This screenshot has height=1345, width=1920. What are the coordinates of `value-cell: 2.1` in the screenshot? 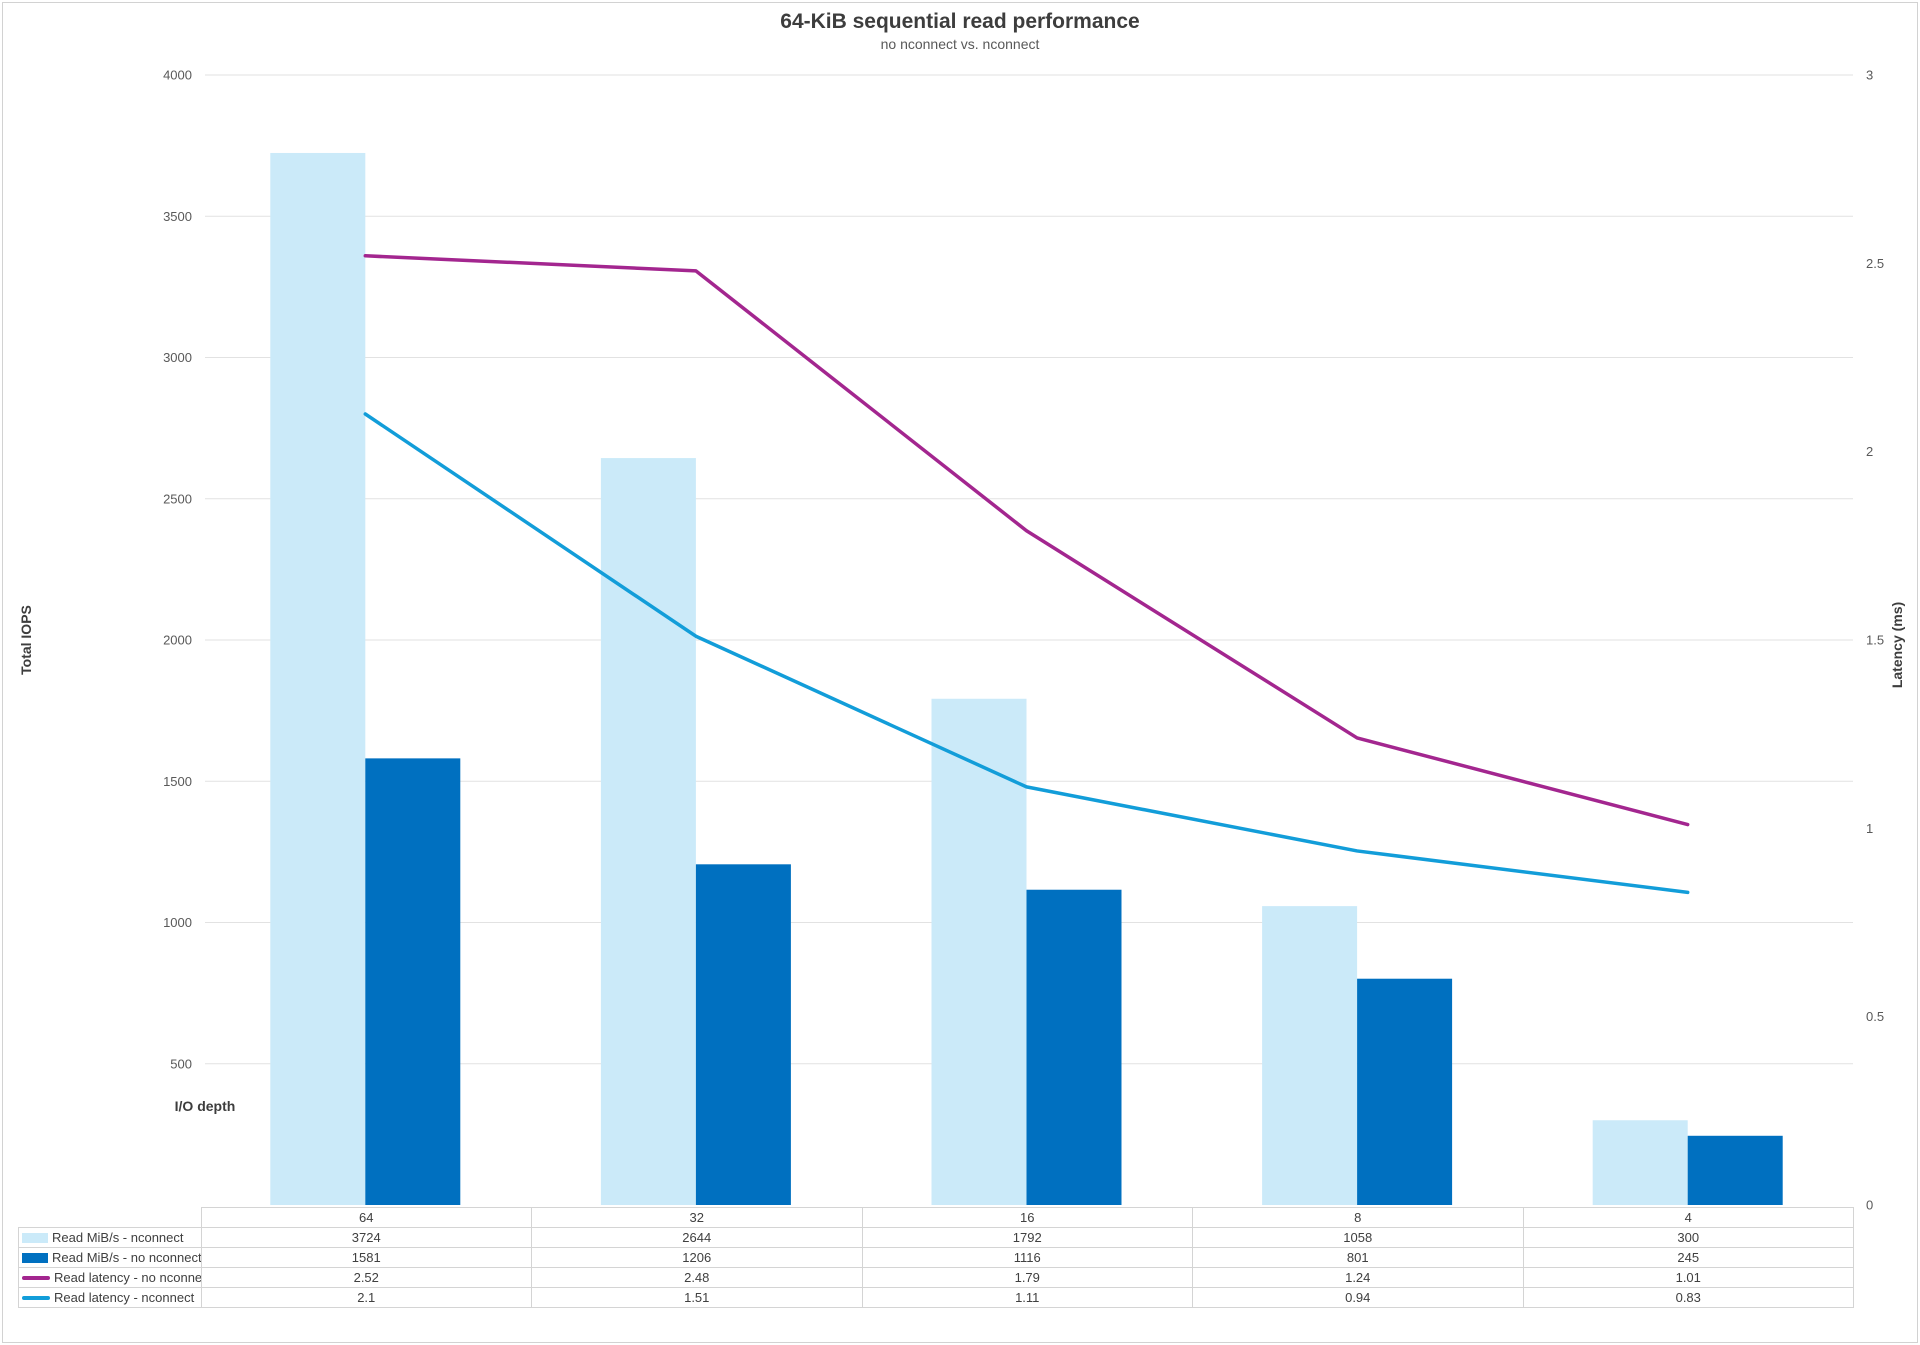 It's located at (366, 1297).